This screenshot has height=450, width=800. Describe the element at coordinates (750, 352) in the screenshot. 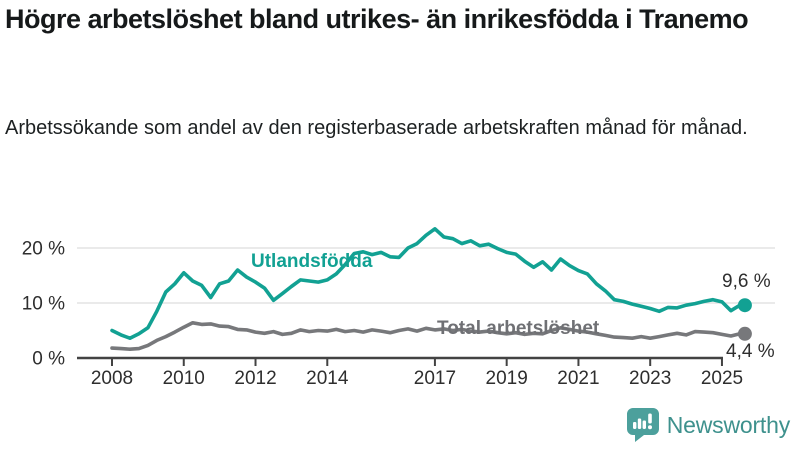

I see `end-value-label-total: 4,4 %` at that location.